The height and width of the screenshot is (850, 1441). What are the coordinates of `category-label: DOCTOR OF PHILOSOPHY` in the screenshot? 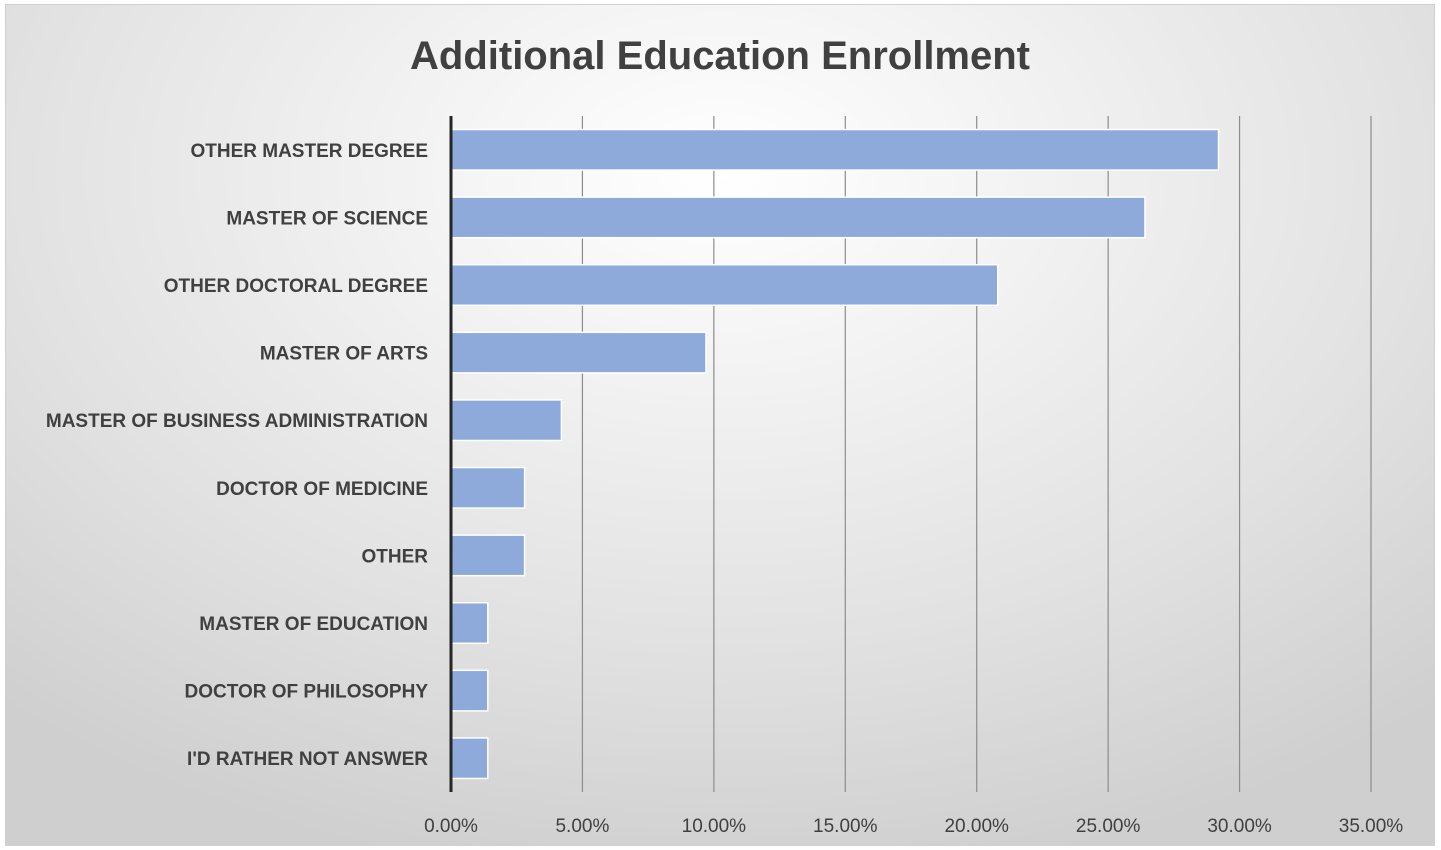 It's located at (306, 692).